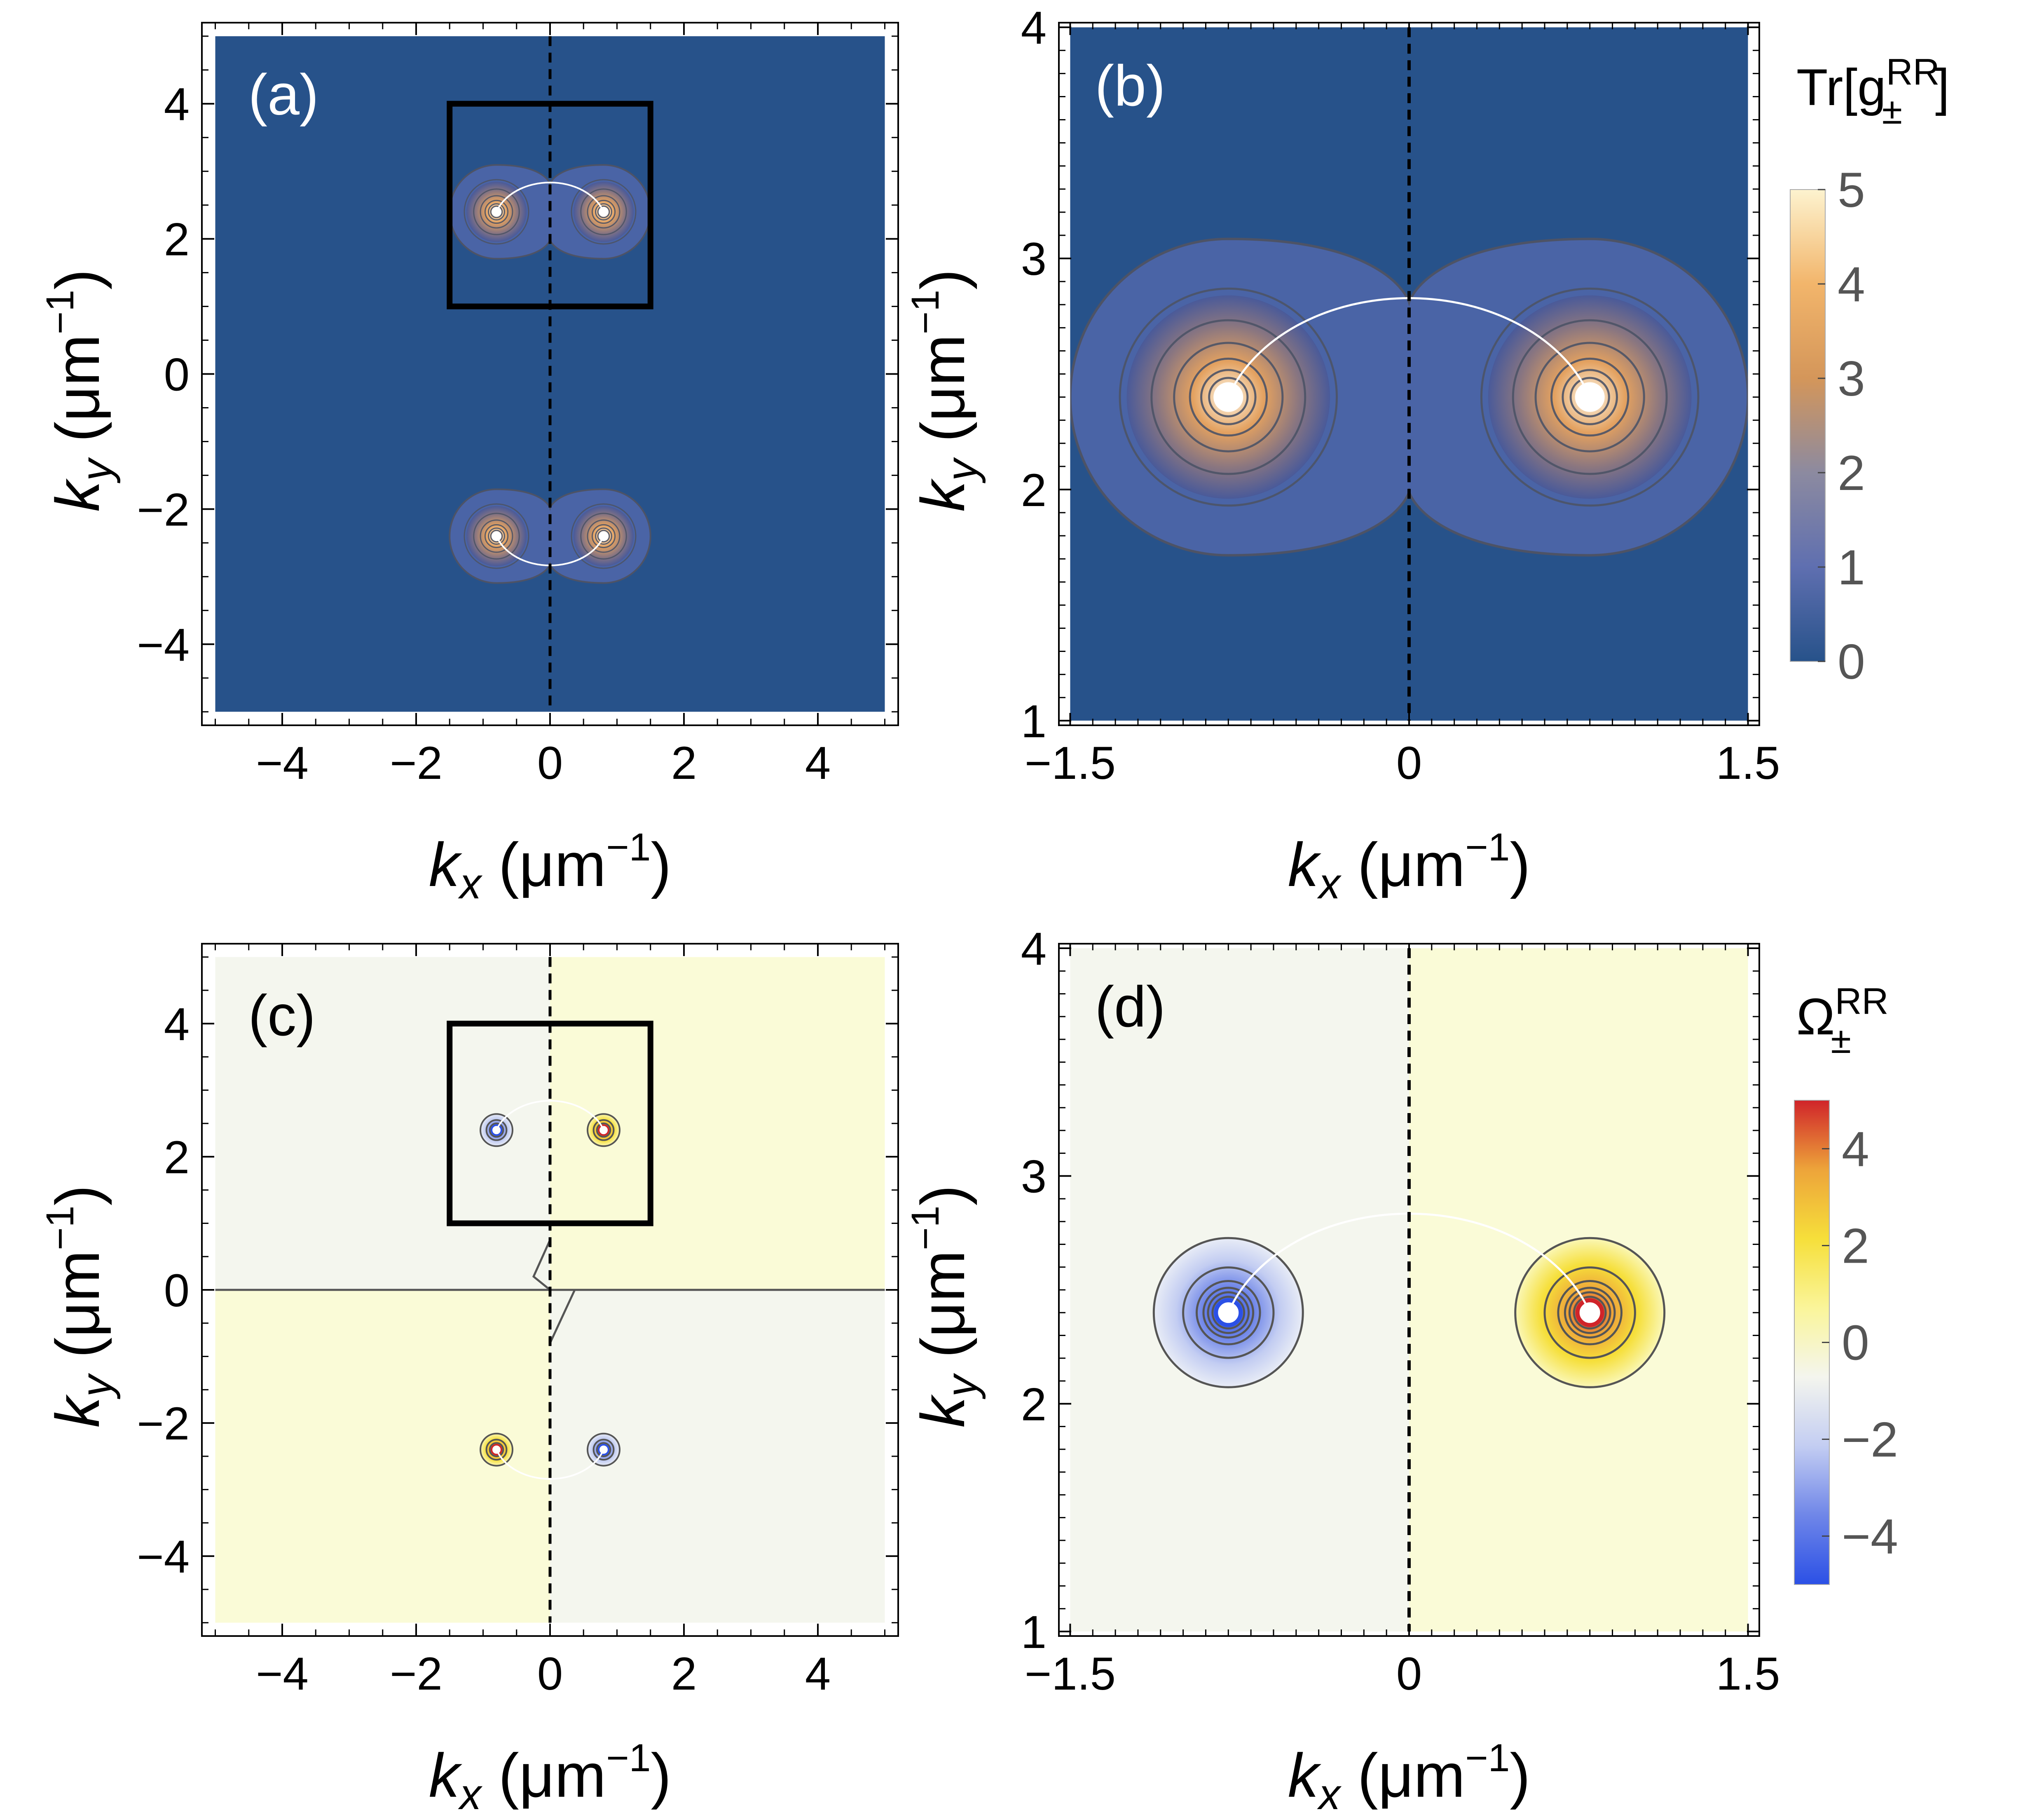 This screenshot has height=1819, width=2044. I want to click on y-tick-label: 1, so click(1034, 1632).